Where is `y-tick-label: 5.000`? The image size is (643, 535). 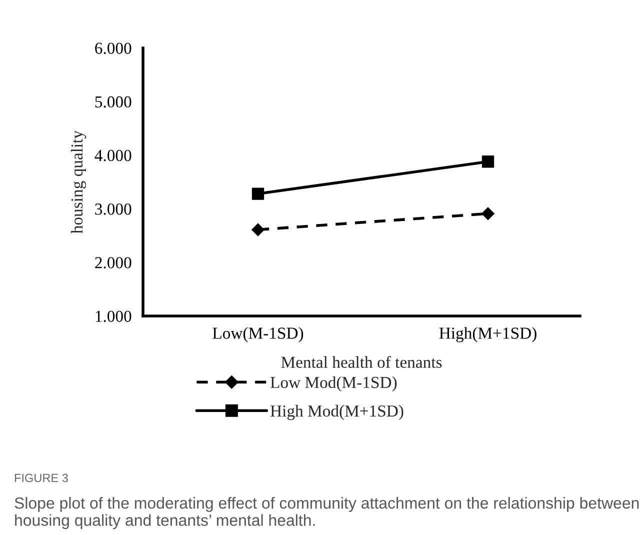
y-tick-label: 5.000 is located at coordinates (113, 102).